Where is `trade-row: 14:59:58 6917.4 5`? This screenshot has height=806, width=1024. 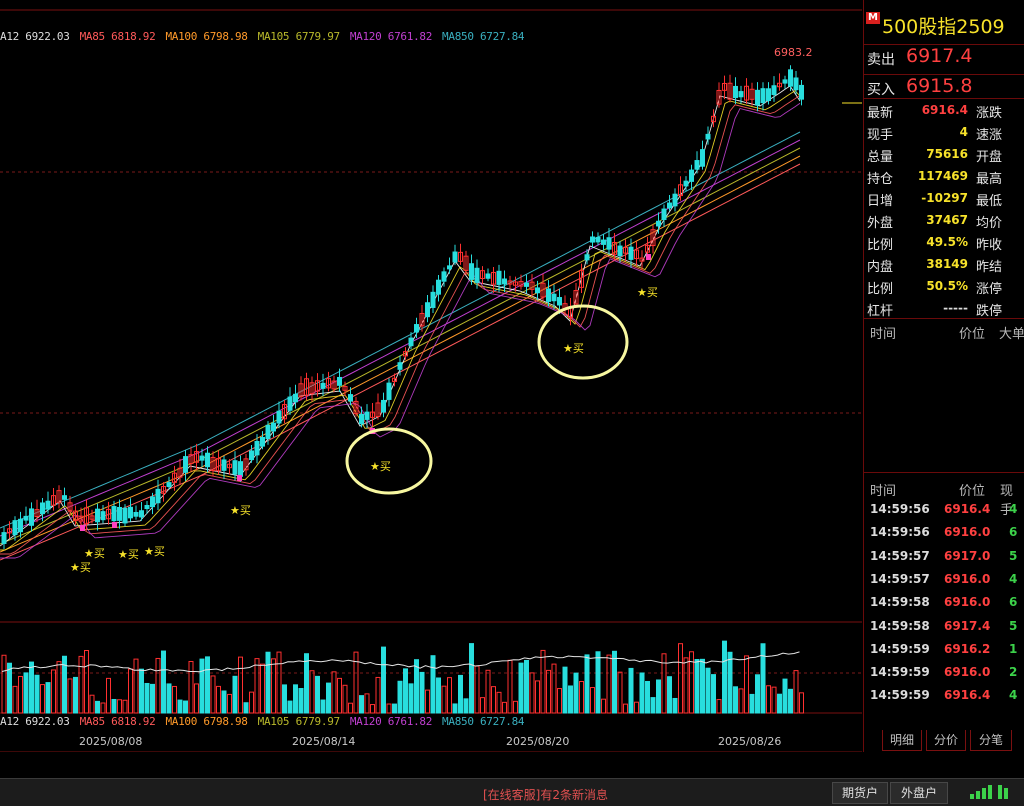
trade-row: 14:59:58 6917.4 5 is located at coordinates (944, 627).